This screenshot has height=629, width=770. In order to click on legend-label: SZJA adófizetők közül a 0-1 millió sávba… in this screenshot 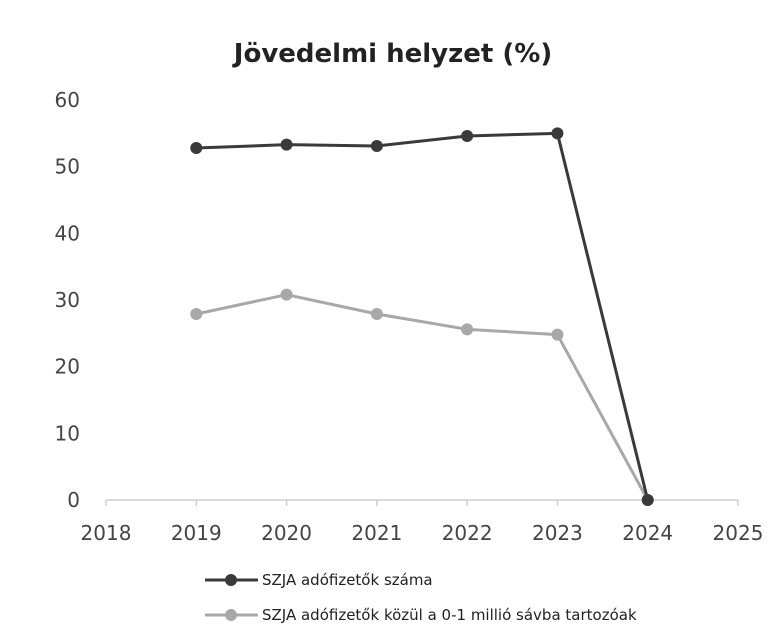, I will do `click(449, 615)`.